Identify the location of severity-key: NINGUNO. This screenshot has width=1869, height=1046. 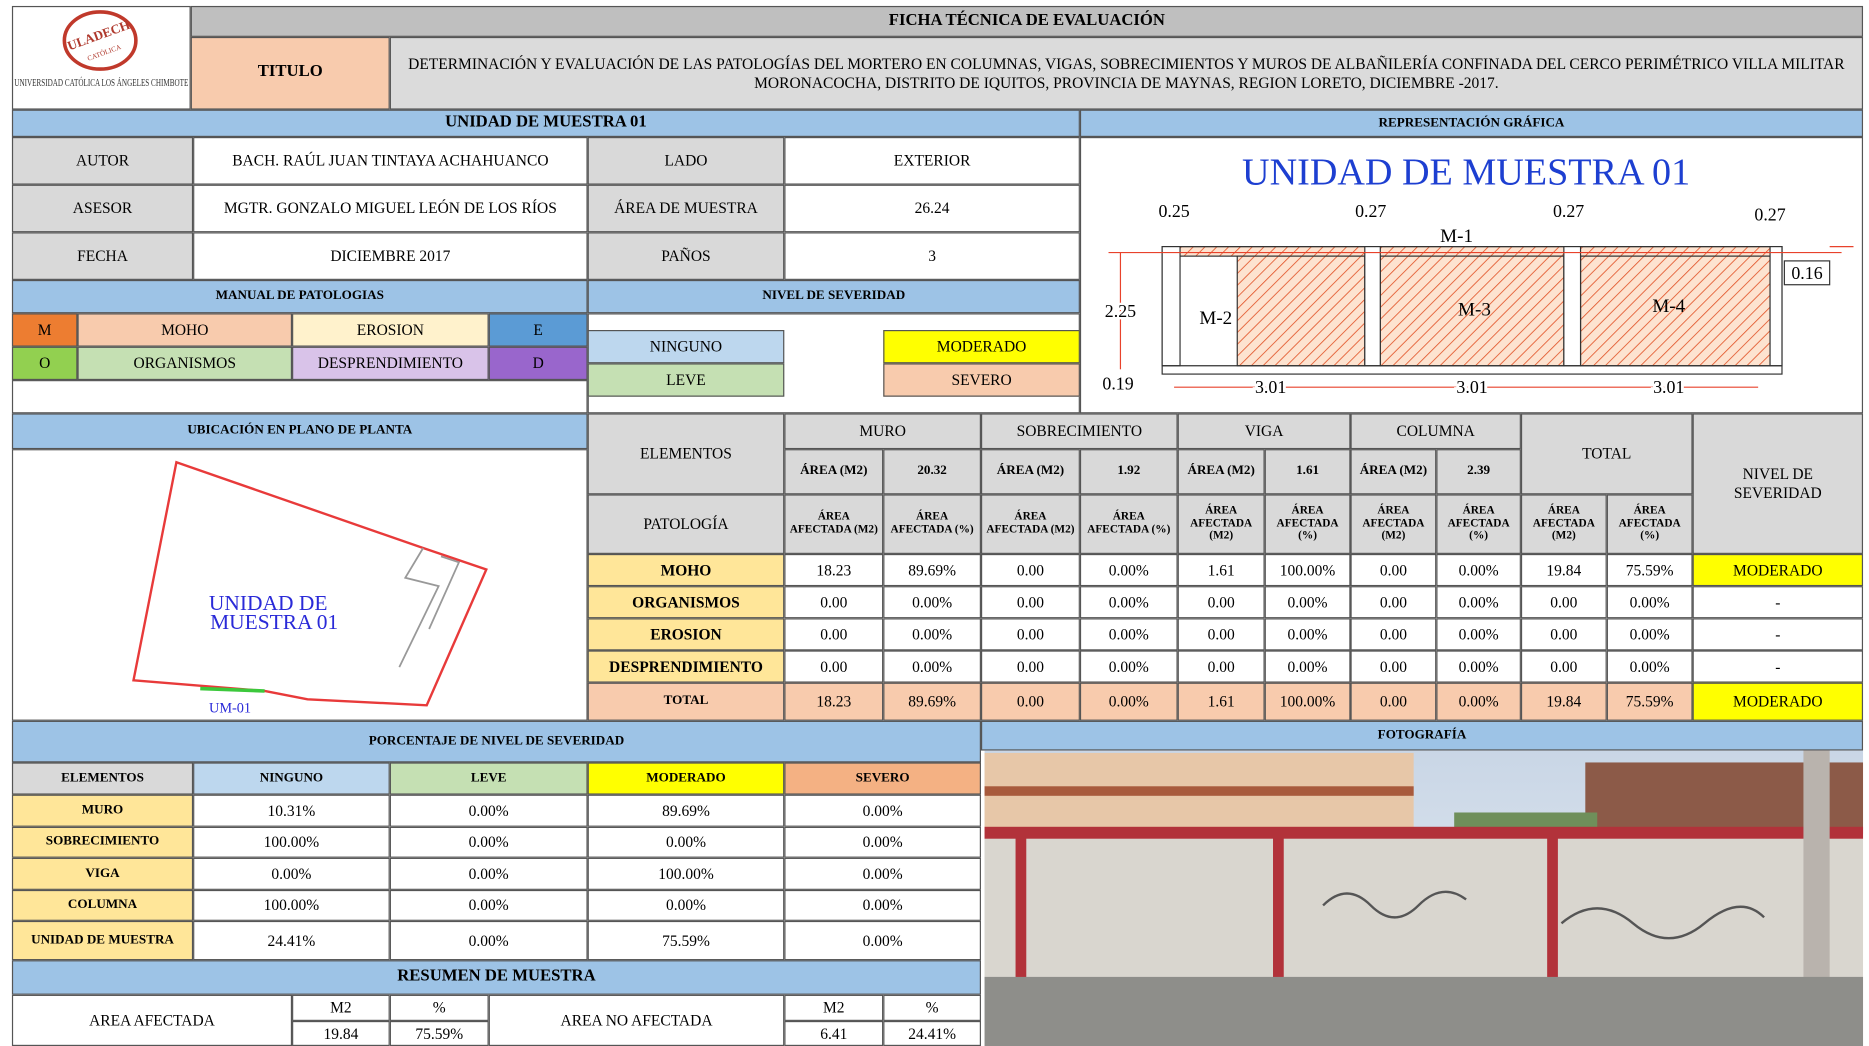
(686, 347).